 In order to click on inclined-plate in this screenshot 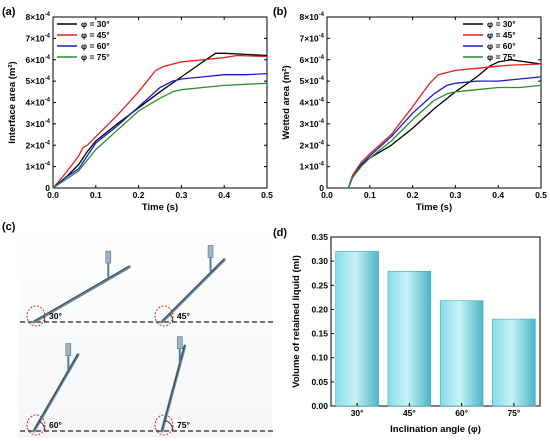, I will do `click(193, 291)`.